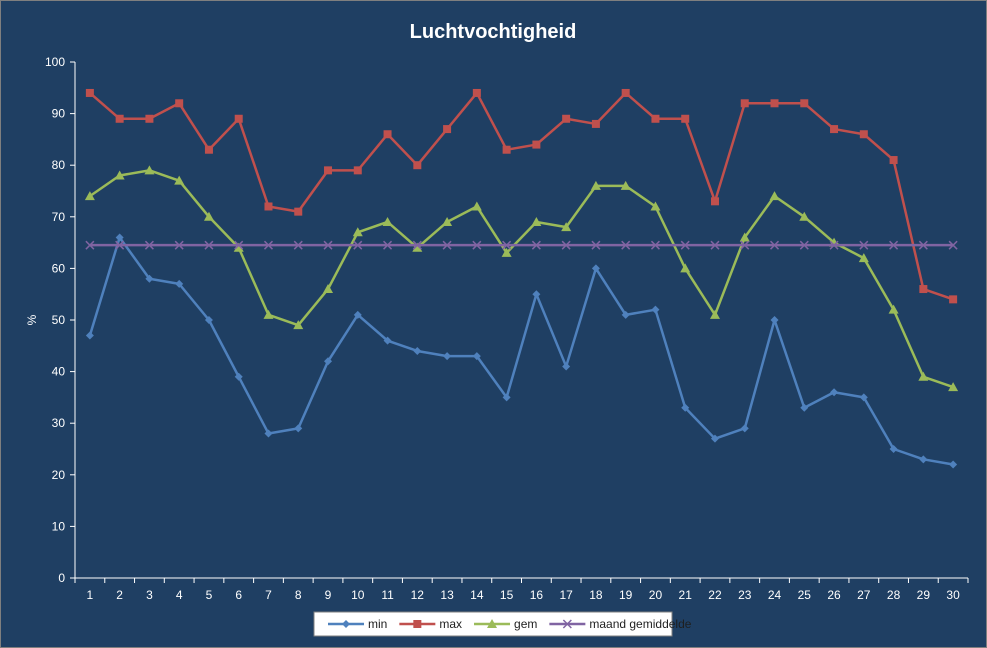 The height and width of the screenshot is (648, 987). Describe the element at coordinates (268, 595) in the screenshot. I see `x-tick-label: 7` at that location.